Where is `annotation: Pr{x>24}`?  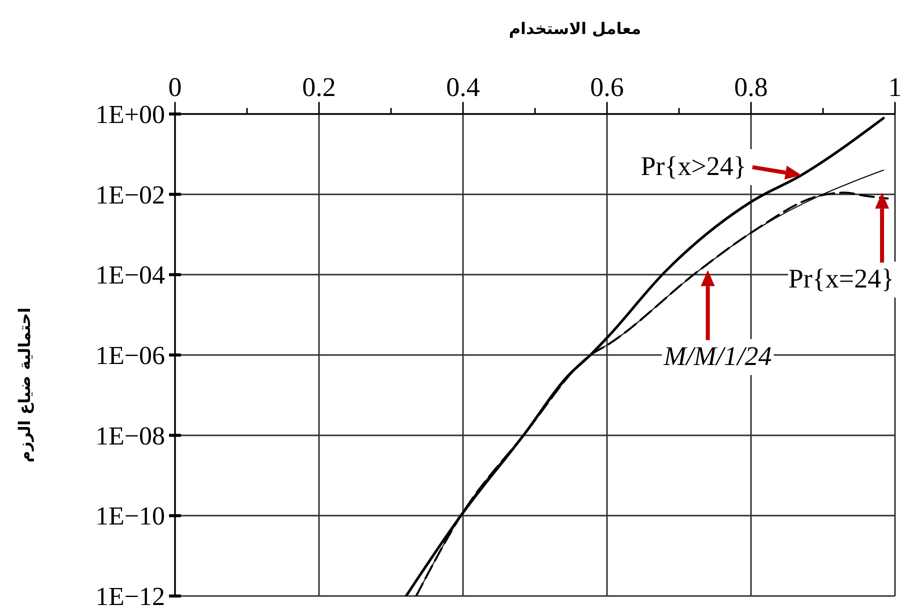 annotation: Pr{x>24} is located at coordinates (693, 166).